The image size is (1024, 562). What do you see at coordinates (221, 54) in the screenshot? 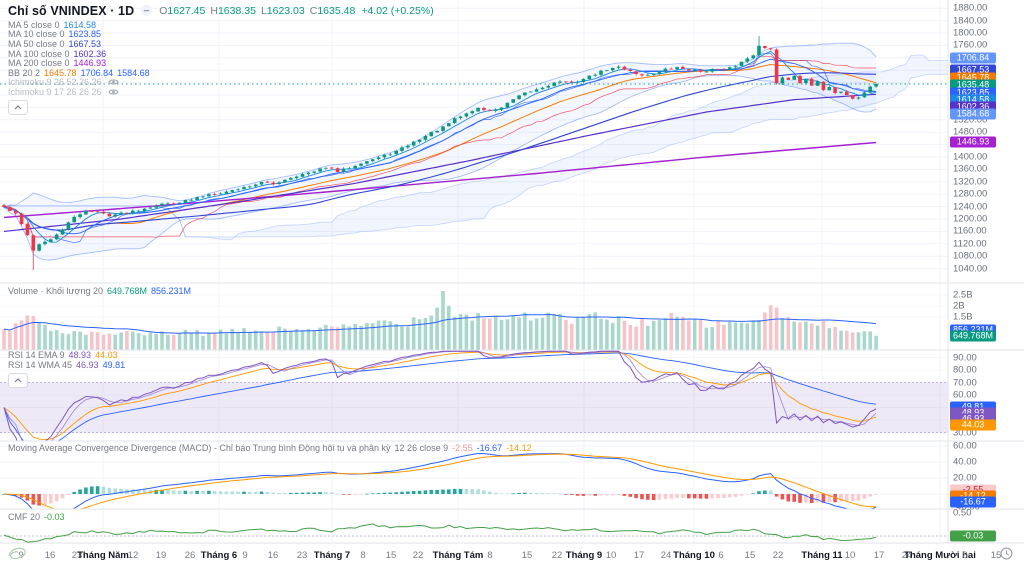
I see `indicator-row-3: MA 100 close 0 1602.36` at bounding box center [221, 54].